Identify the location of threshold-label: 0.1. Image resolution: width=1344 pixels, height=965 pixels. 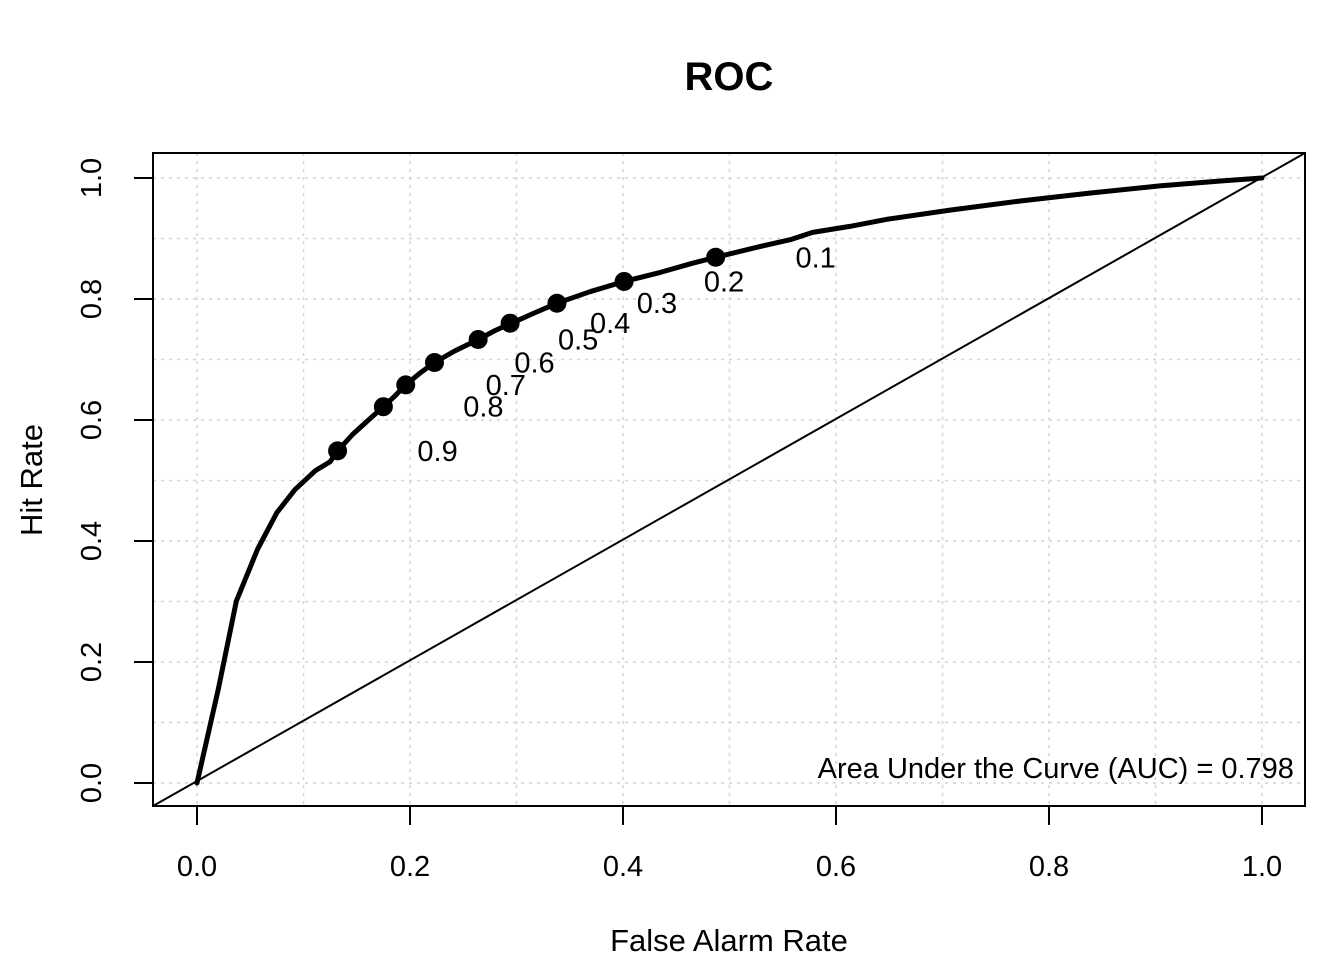
(815, 258).